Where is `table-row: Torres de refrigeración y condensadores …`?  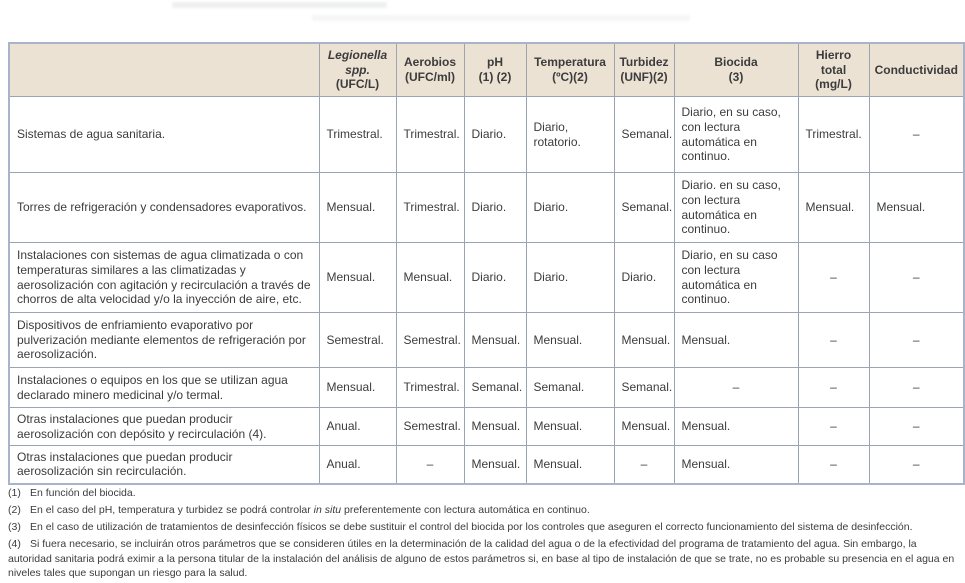 table-row: Torres de refrigeración y condensadores … is located at coordinates (486, 207).